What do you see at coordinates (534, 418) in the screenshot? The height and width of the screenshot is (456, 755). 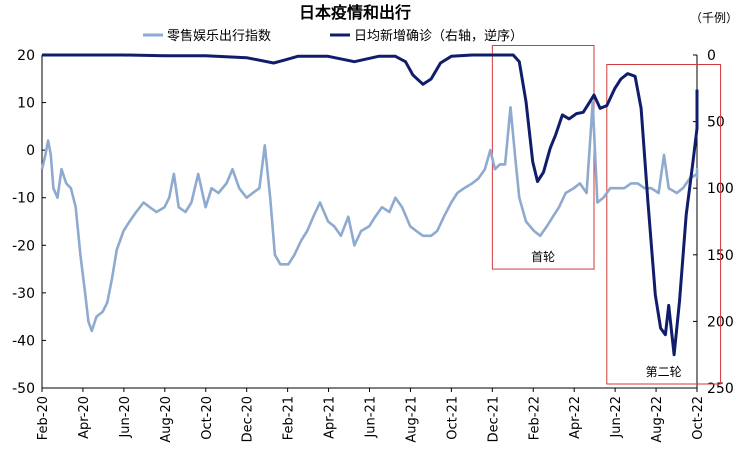 I see `x-tick-label: Feb-22` at bounding box center [534, 418].